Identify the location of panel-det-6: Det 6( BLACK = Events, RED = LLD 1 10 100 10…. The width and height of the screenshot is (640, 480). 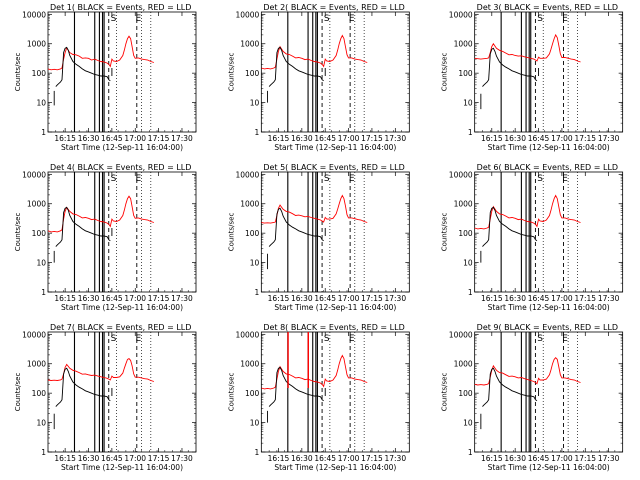
(532, 237).